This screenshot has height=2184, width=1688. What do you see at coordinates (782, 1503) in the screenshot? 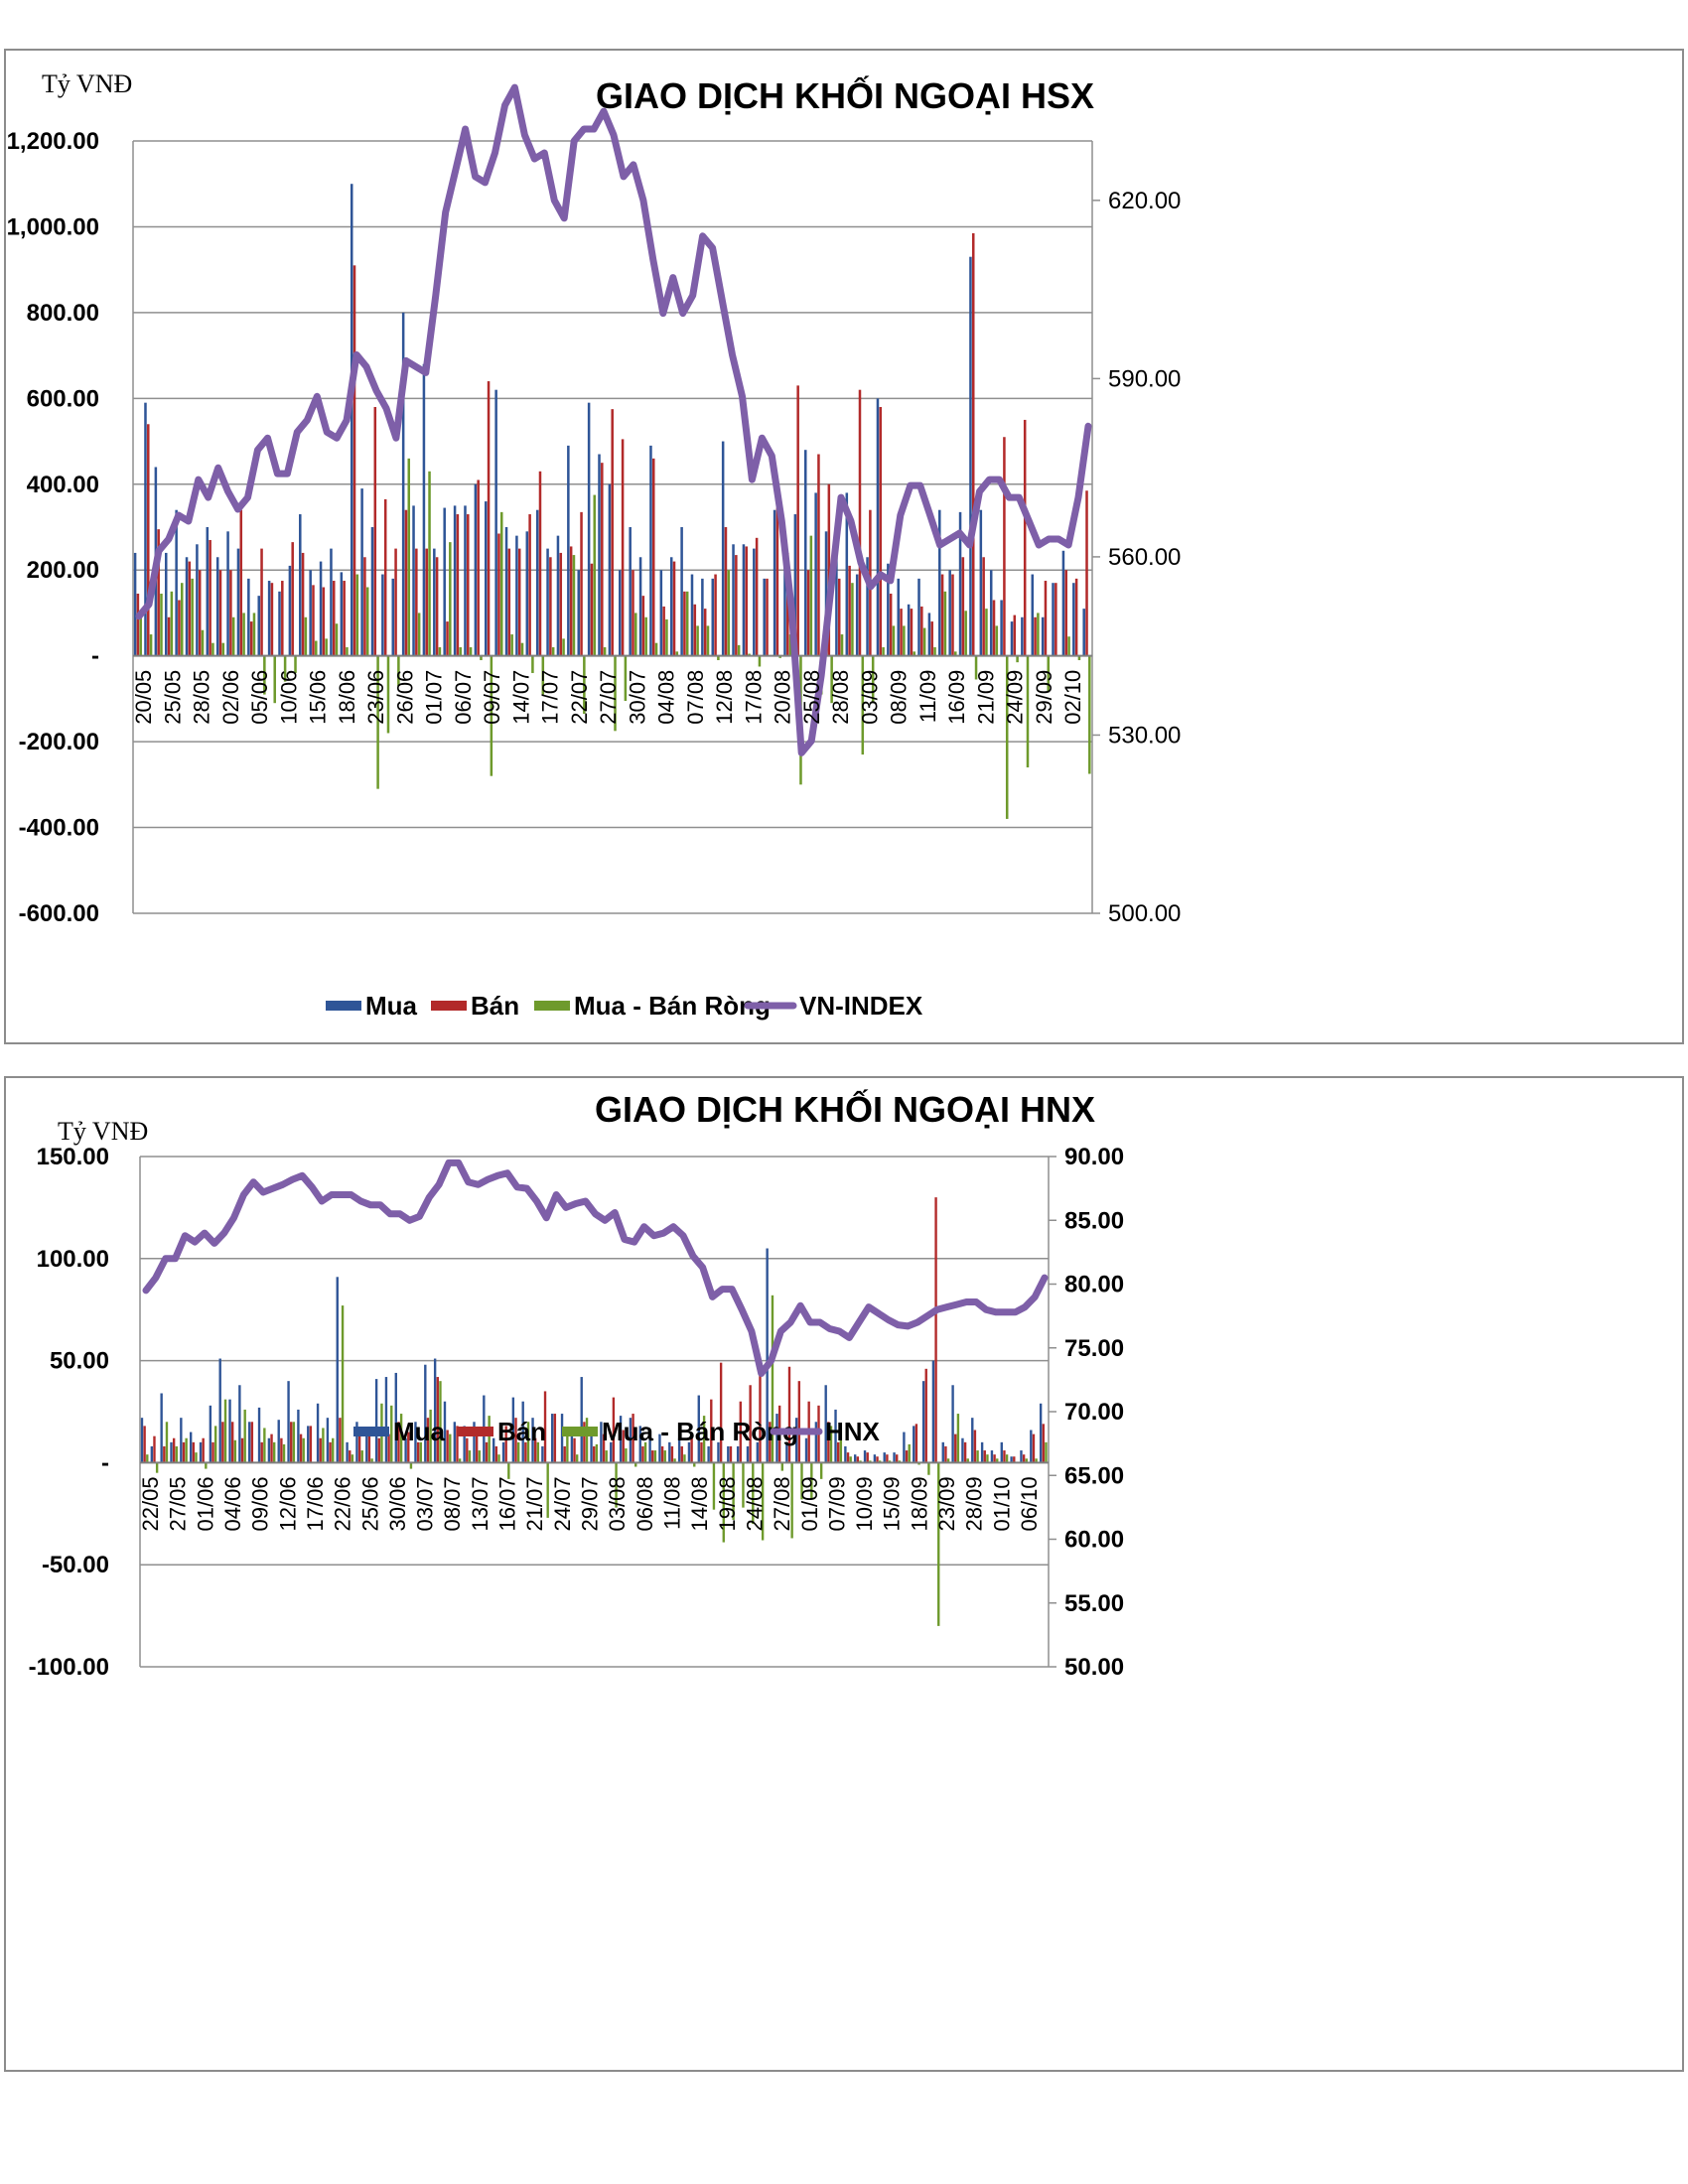
I see `hnx-x-tick-label: 27/08` at bounding box center [782, 1503].